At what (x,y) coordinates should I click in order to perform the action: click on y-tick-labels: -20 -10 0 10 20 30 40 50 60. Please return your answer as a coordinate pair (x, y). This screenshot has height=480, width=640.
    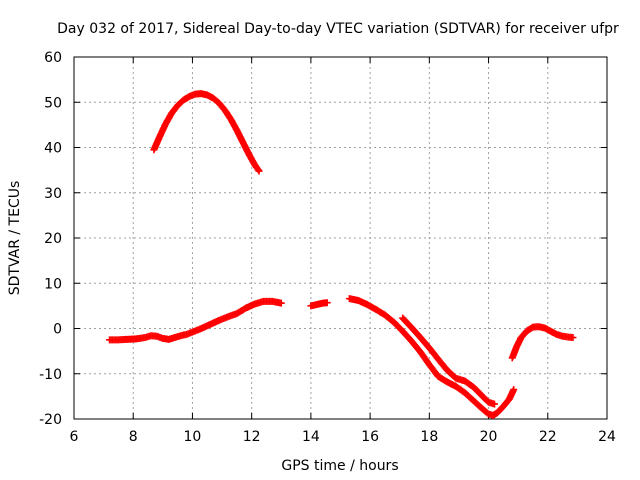
    Looking at the image, I should click on (50, 239).